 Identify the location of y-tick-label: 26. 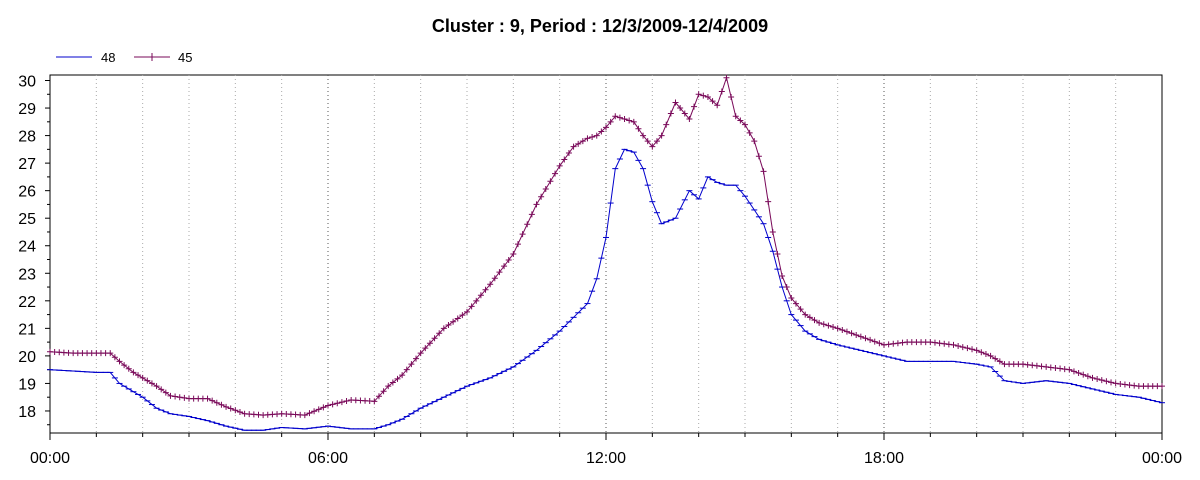
(27, 192).